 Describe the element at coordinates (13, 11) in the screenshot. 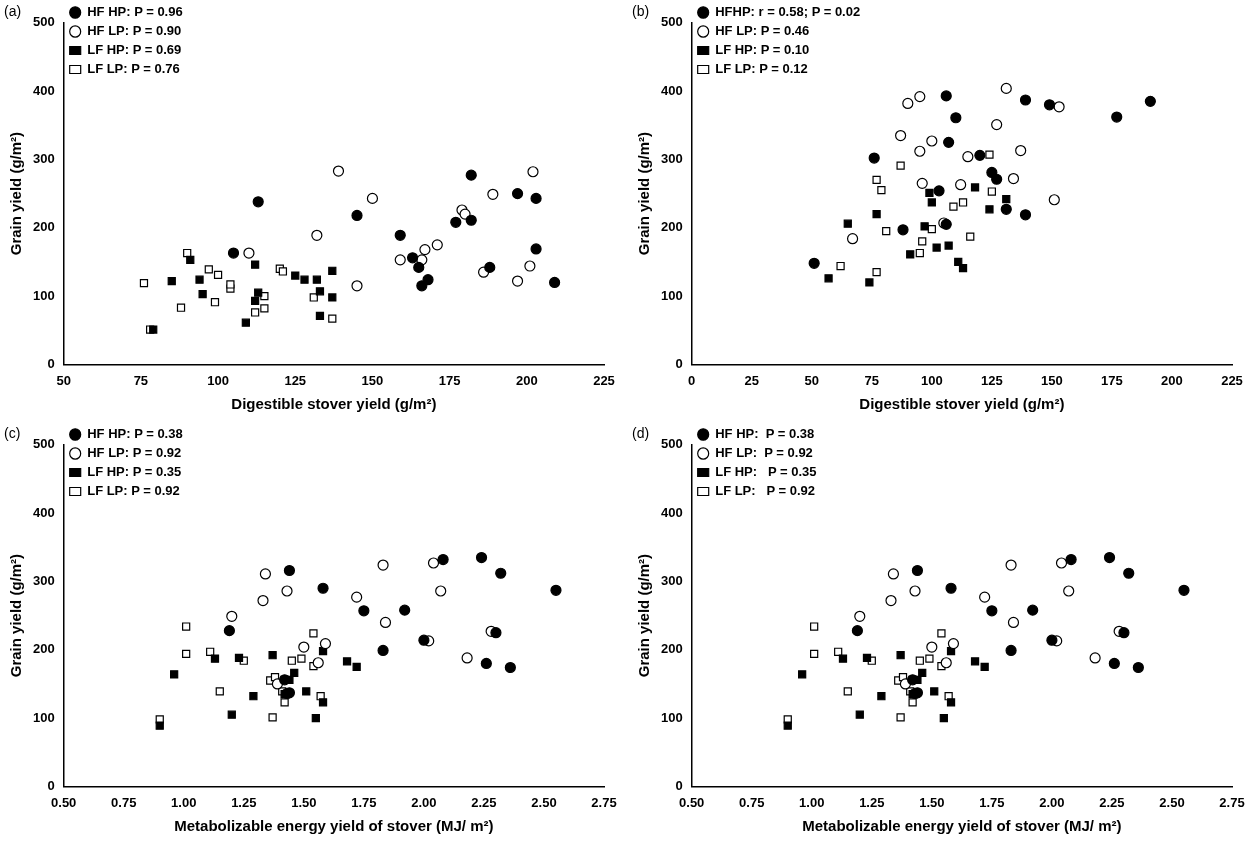

I see `chart-title: (a)` at that location.